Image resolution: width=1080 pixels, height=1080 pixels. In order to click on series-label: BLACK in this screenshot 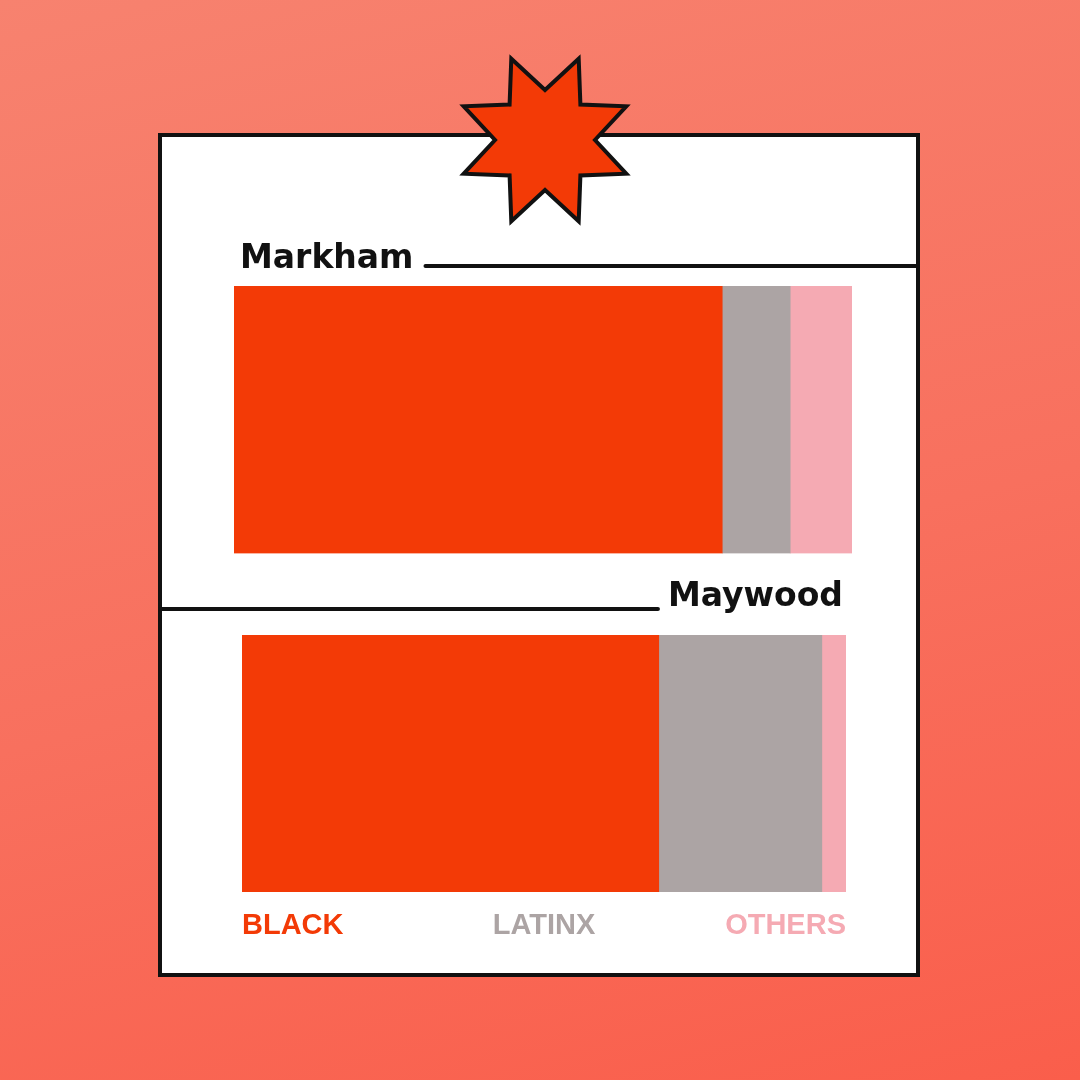, I will do `click(293, 924)`.